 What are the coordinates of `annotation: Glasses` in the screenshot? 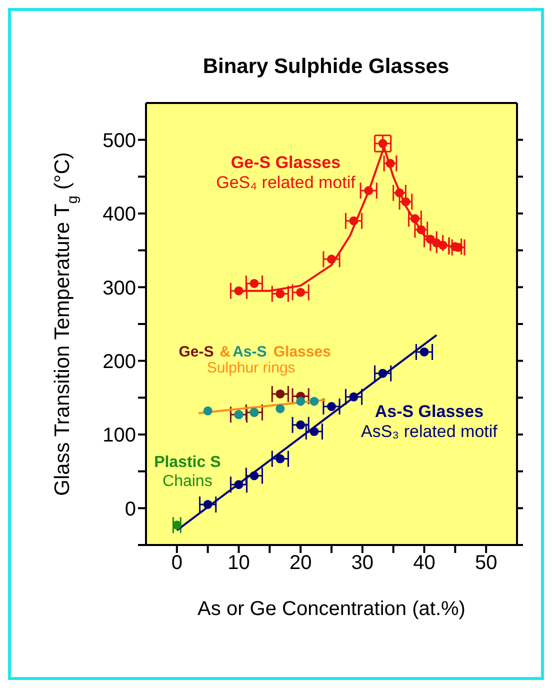 It's located at (302, 352).